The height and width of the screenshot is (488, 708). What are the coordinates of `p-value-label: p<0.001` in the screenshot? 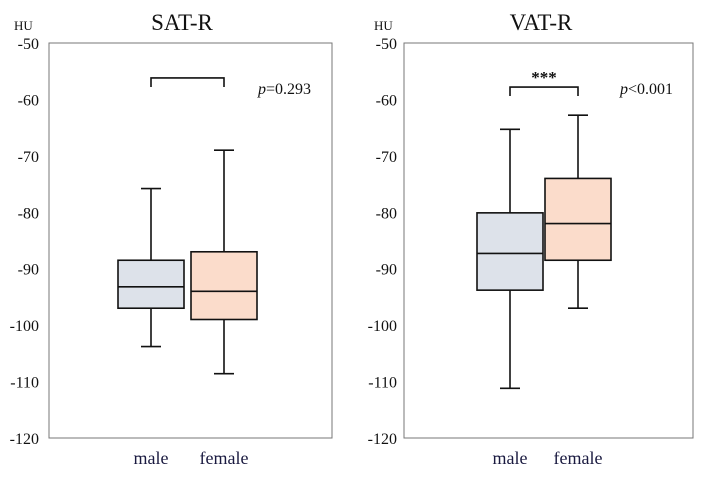 It's located at (646, 89).